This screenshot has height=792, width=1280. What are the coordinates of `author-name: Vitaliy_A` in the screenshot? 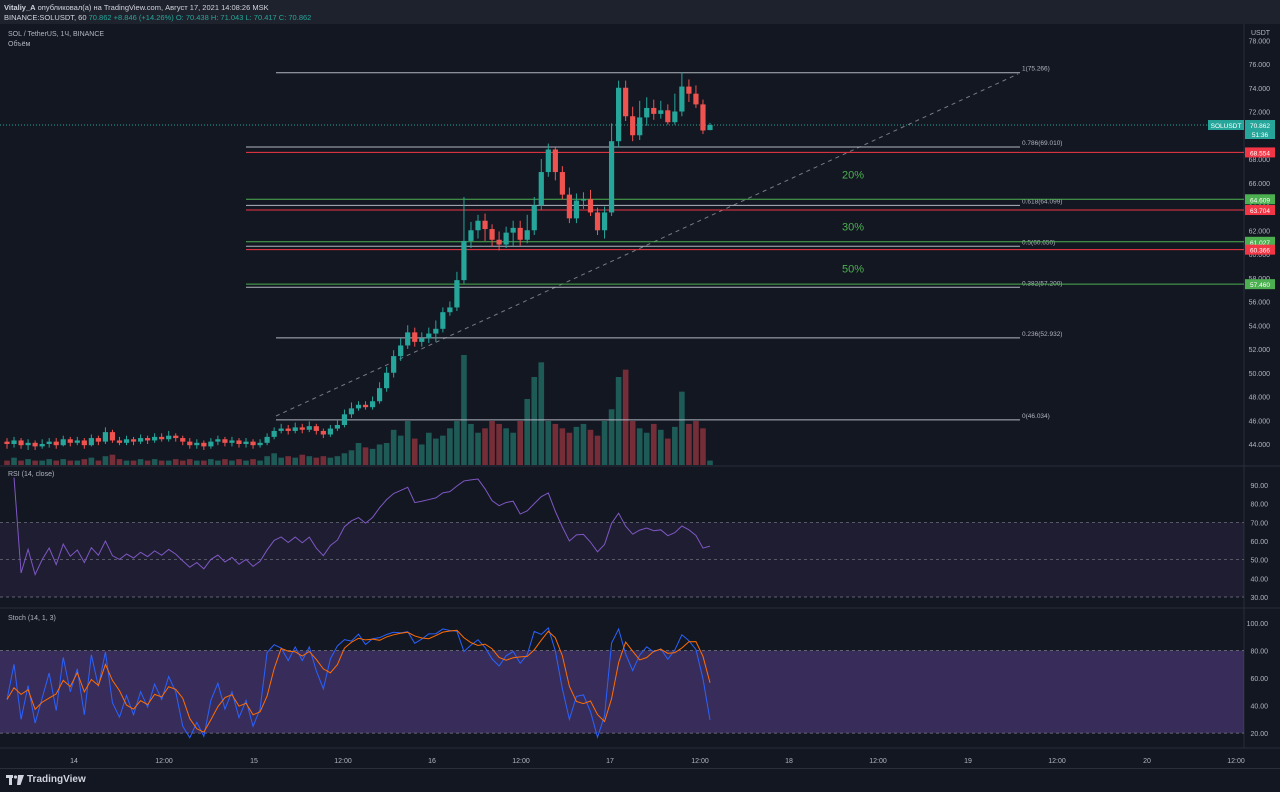 It's located at (20, 7).